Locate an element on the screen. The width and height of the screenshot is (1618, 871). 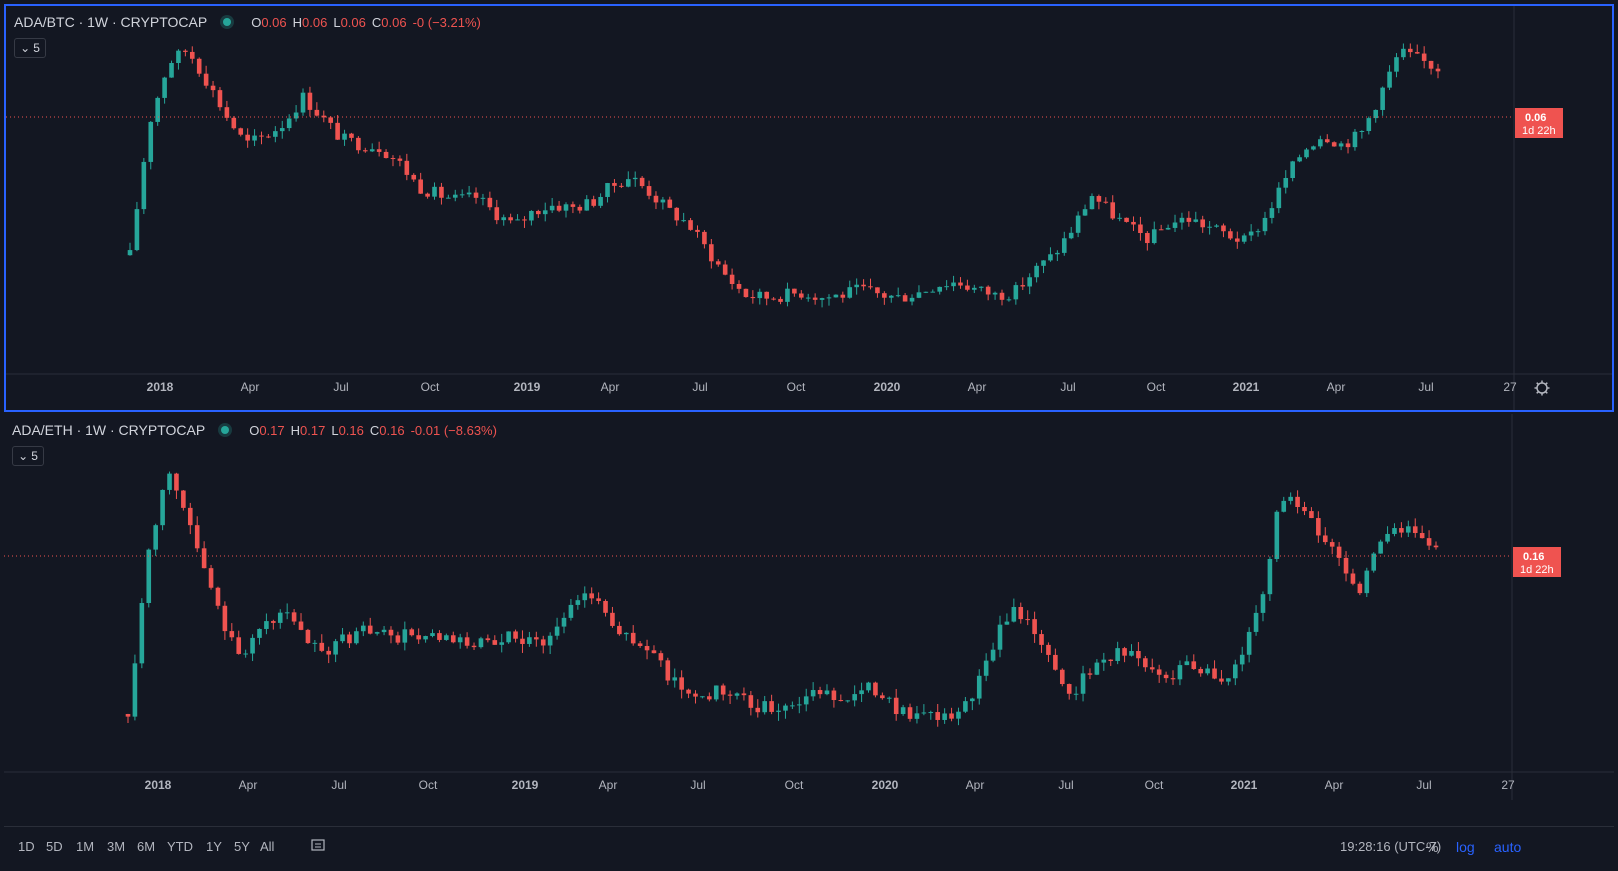
clock: 19:28:16 (UTC-7) is located at coordinates (1391, 846).